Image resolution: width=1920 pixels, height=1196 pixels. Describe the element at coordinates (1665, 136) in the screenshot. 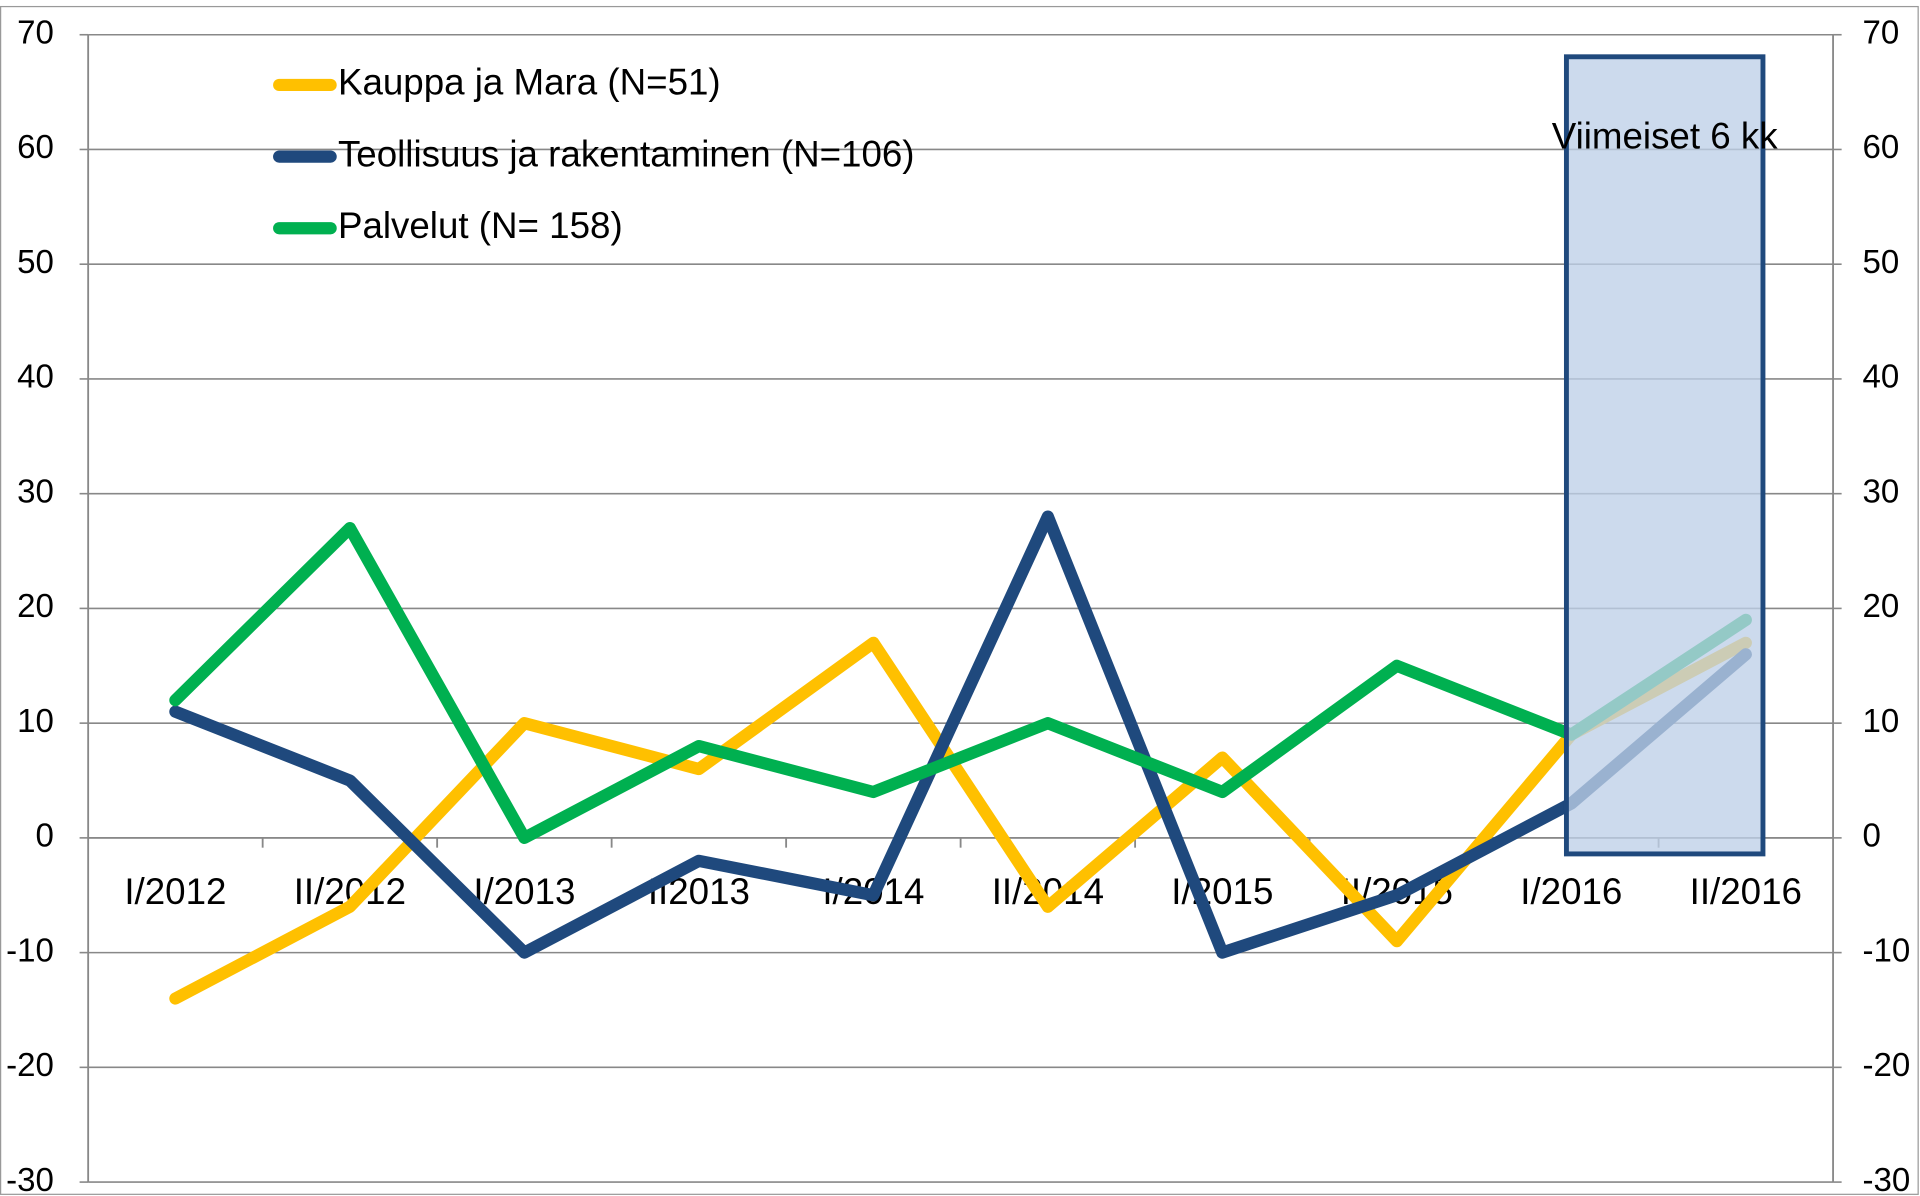

I see `annotation: Viimeiset 6 kk` at that location.